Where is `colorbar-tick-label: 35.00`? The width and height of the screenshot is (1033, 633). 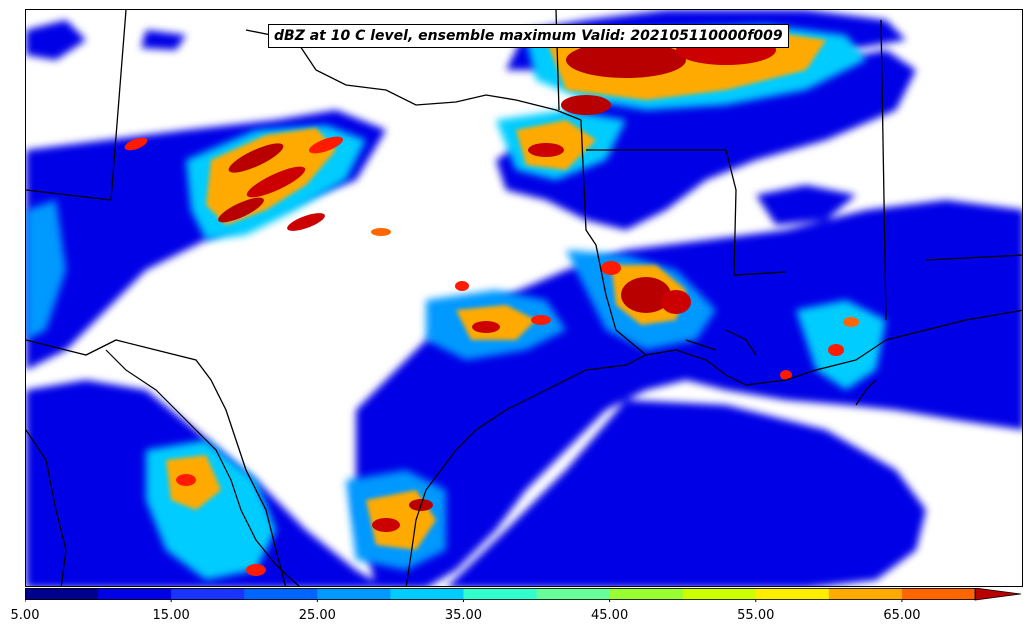
colorbar-tick-label: 35.00 is located at coordinates (463, 615).